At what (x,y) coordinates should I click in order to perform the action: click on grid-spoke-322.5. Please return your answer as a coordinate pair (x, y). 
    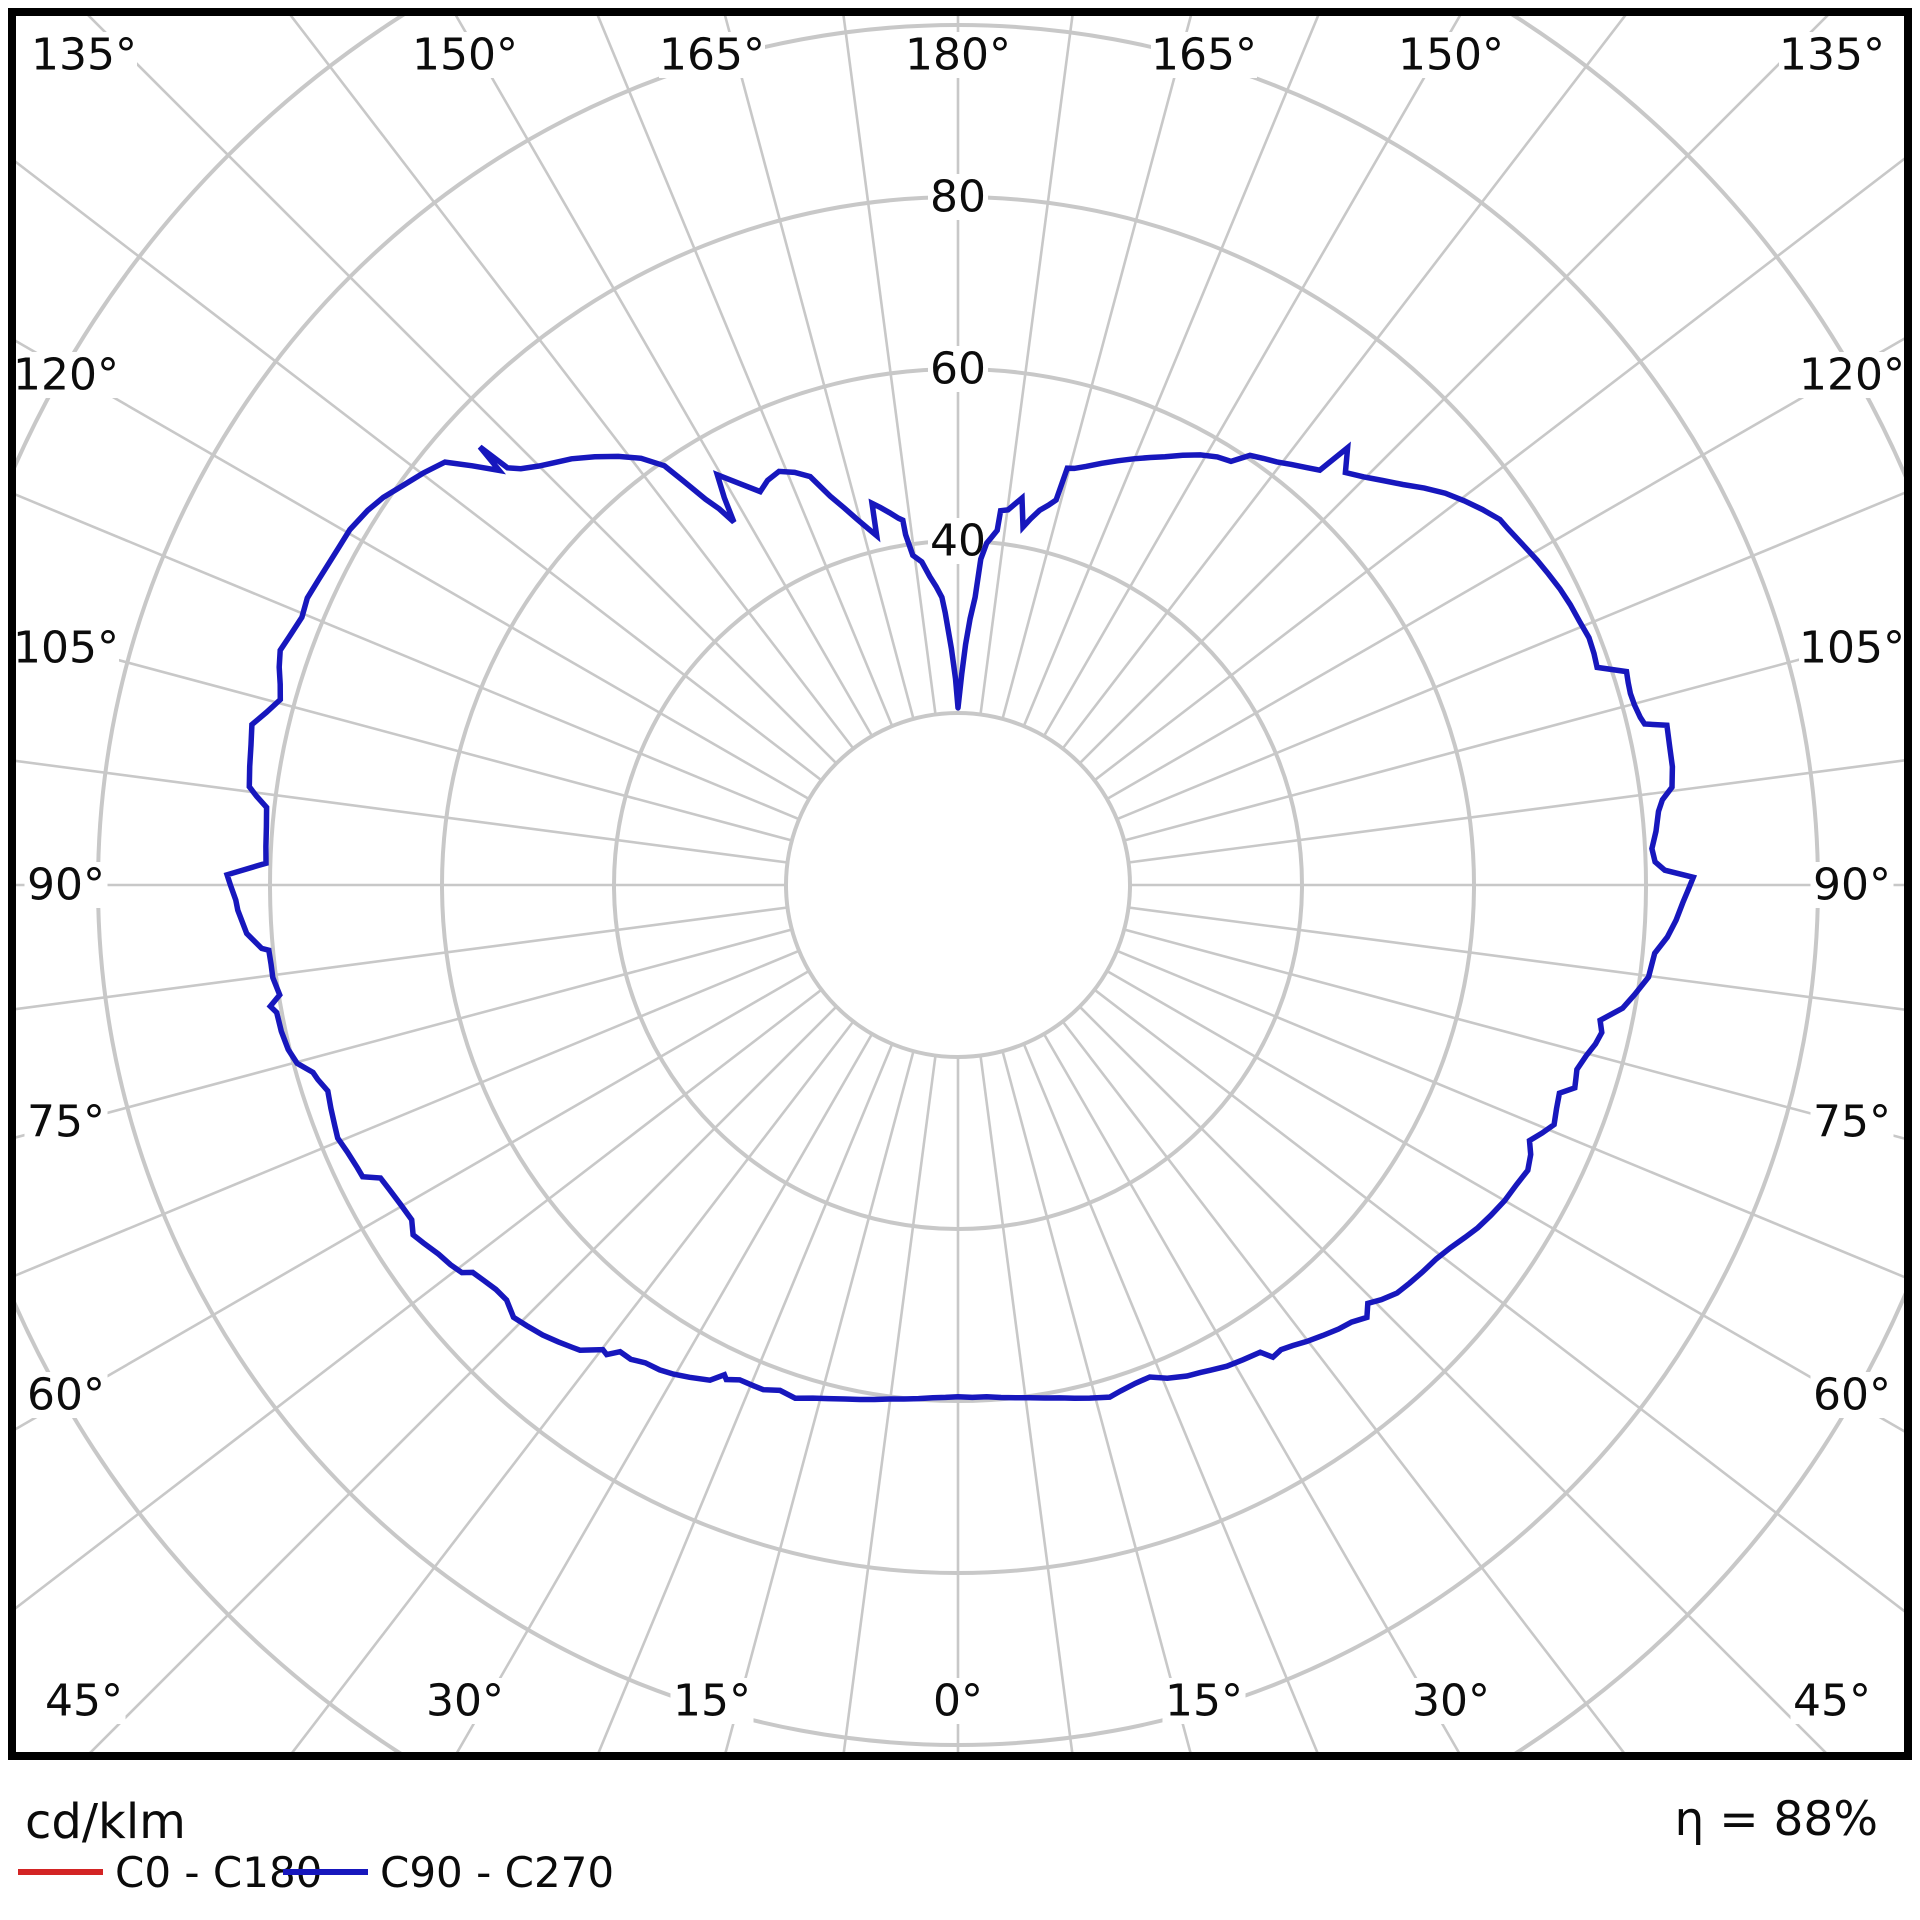
    Looking at the image, I should click on (573, 1386).